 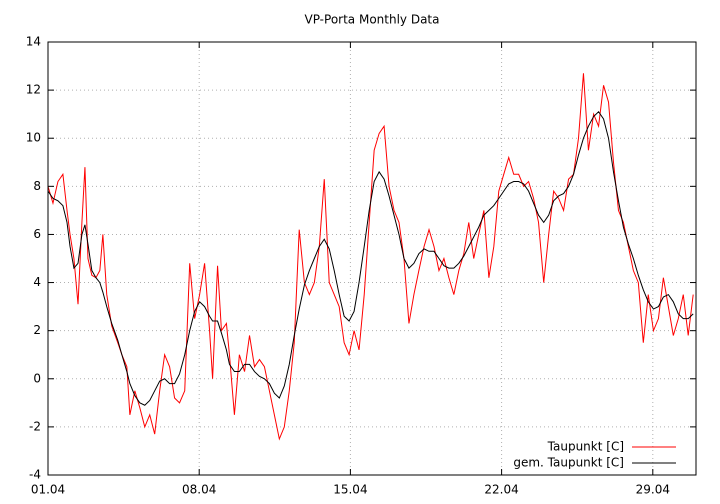 I want to click on chart-title: VP-Porta Monthly Data, so click(x=372, y=20).